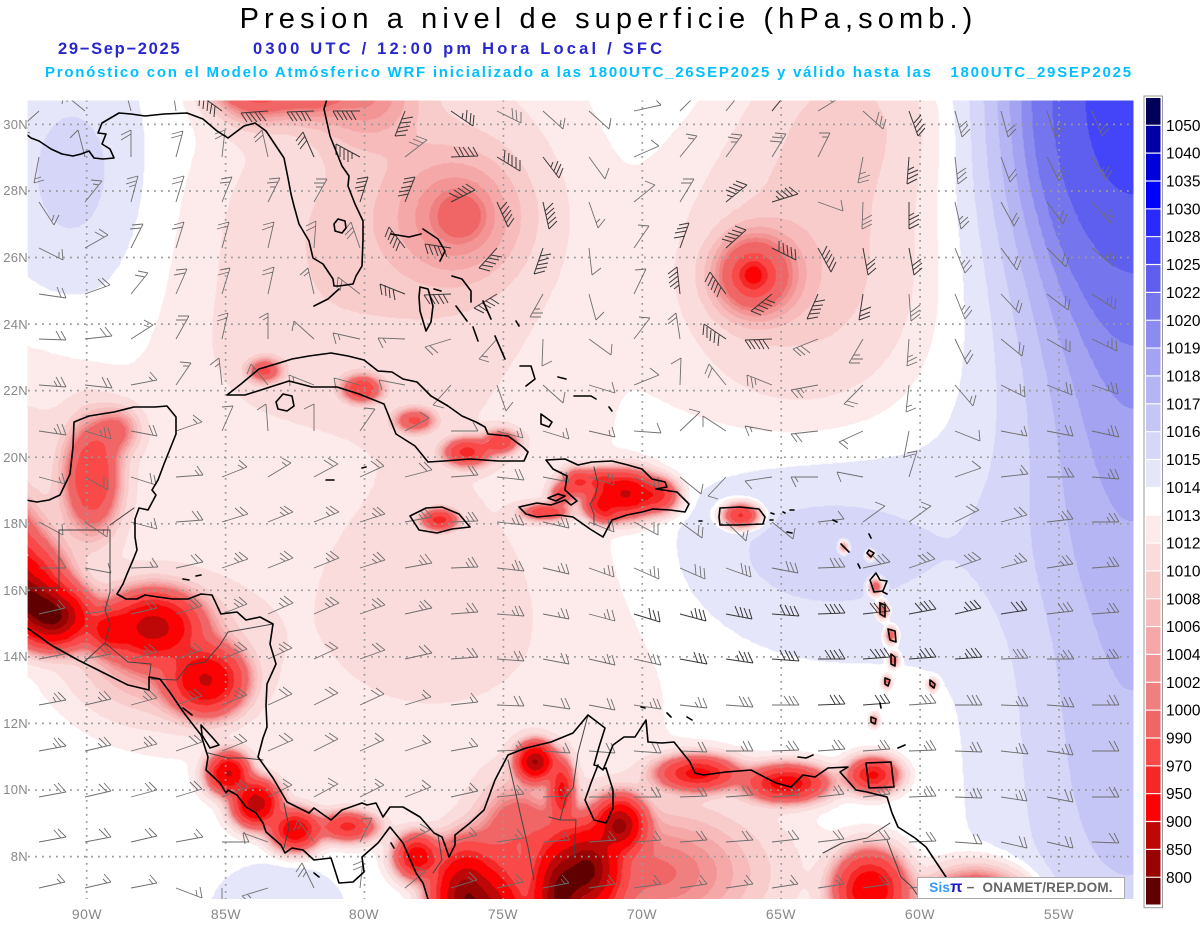 This screenshot has height=927, width=1200. Describe the element at coordinates (15, 190) in the screenshot. I see `svg-text: 28N` at that location.